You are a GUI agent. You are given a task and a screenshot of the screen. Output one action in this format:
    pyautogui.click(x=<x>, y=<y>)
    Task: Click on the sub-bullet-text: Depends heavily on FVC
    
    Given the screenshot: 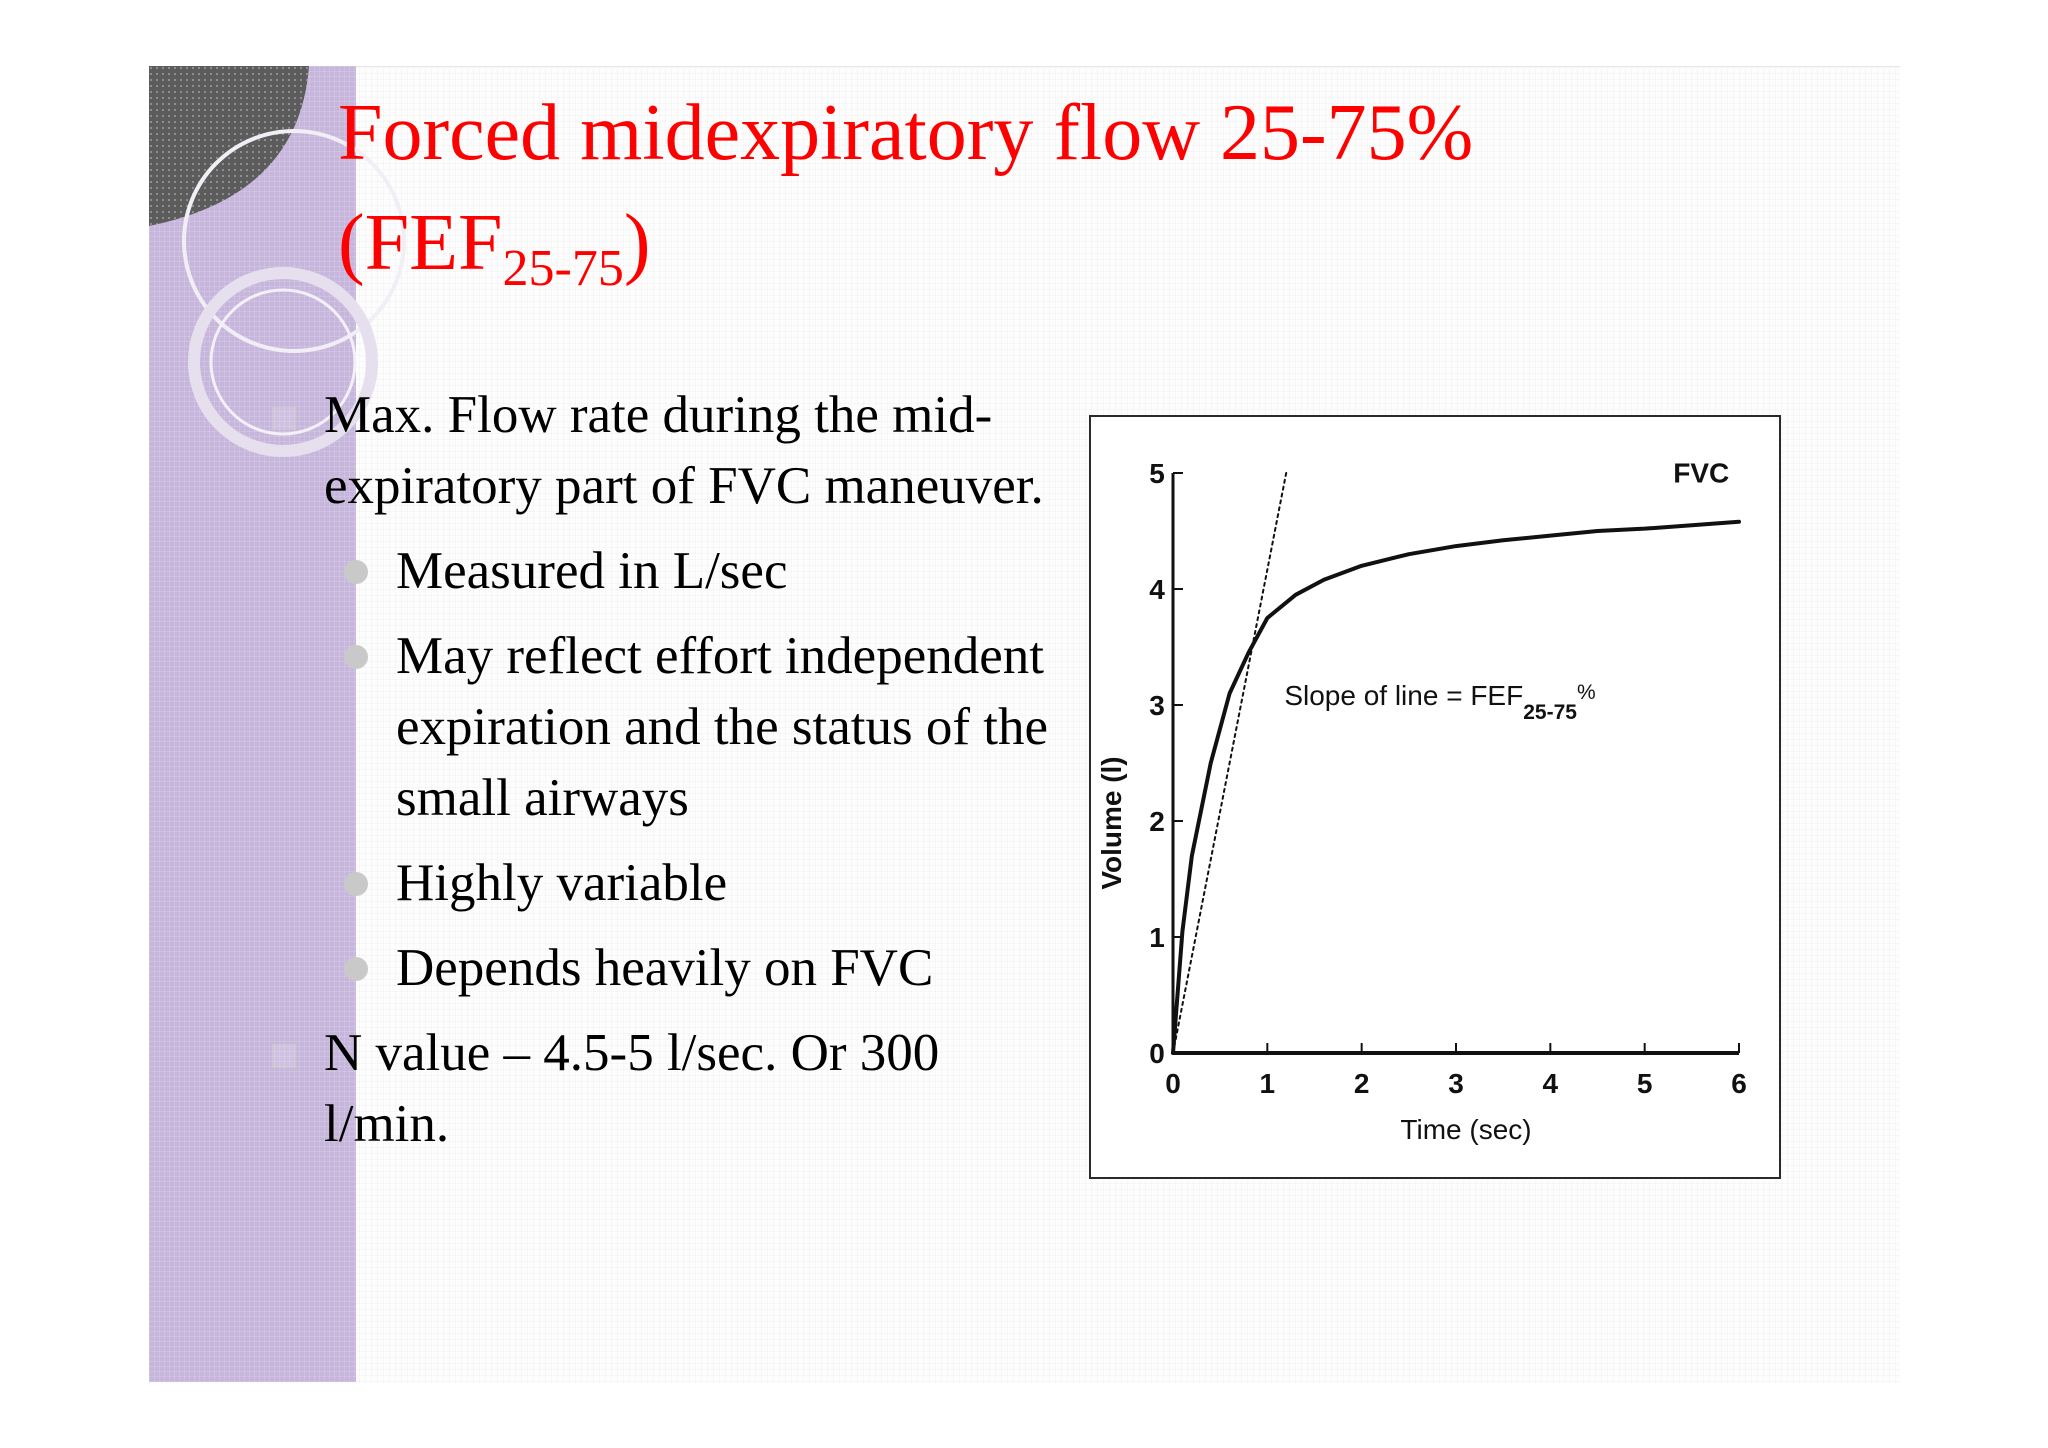 What is the action you would take?
    pyautogui.click(x=665, y=968)
    